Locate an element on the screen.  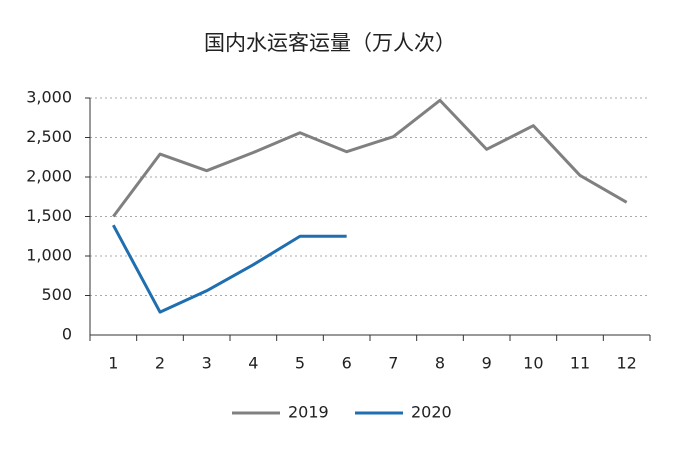
x-tick-label: 6 is located at coordinates (347, 363).